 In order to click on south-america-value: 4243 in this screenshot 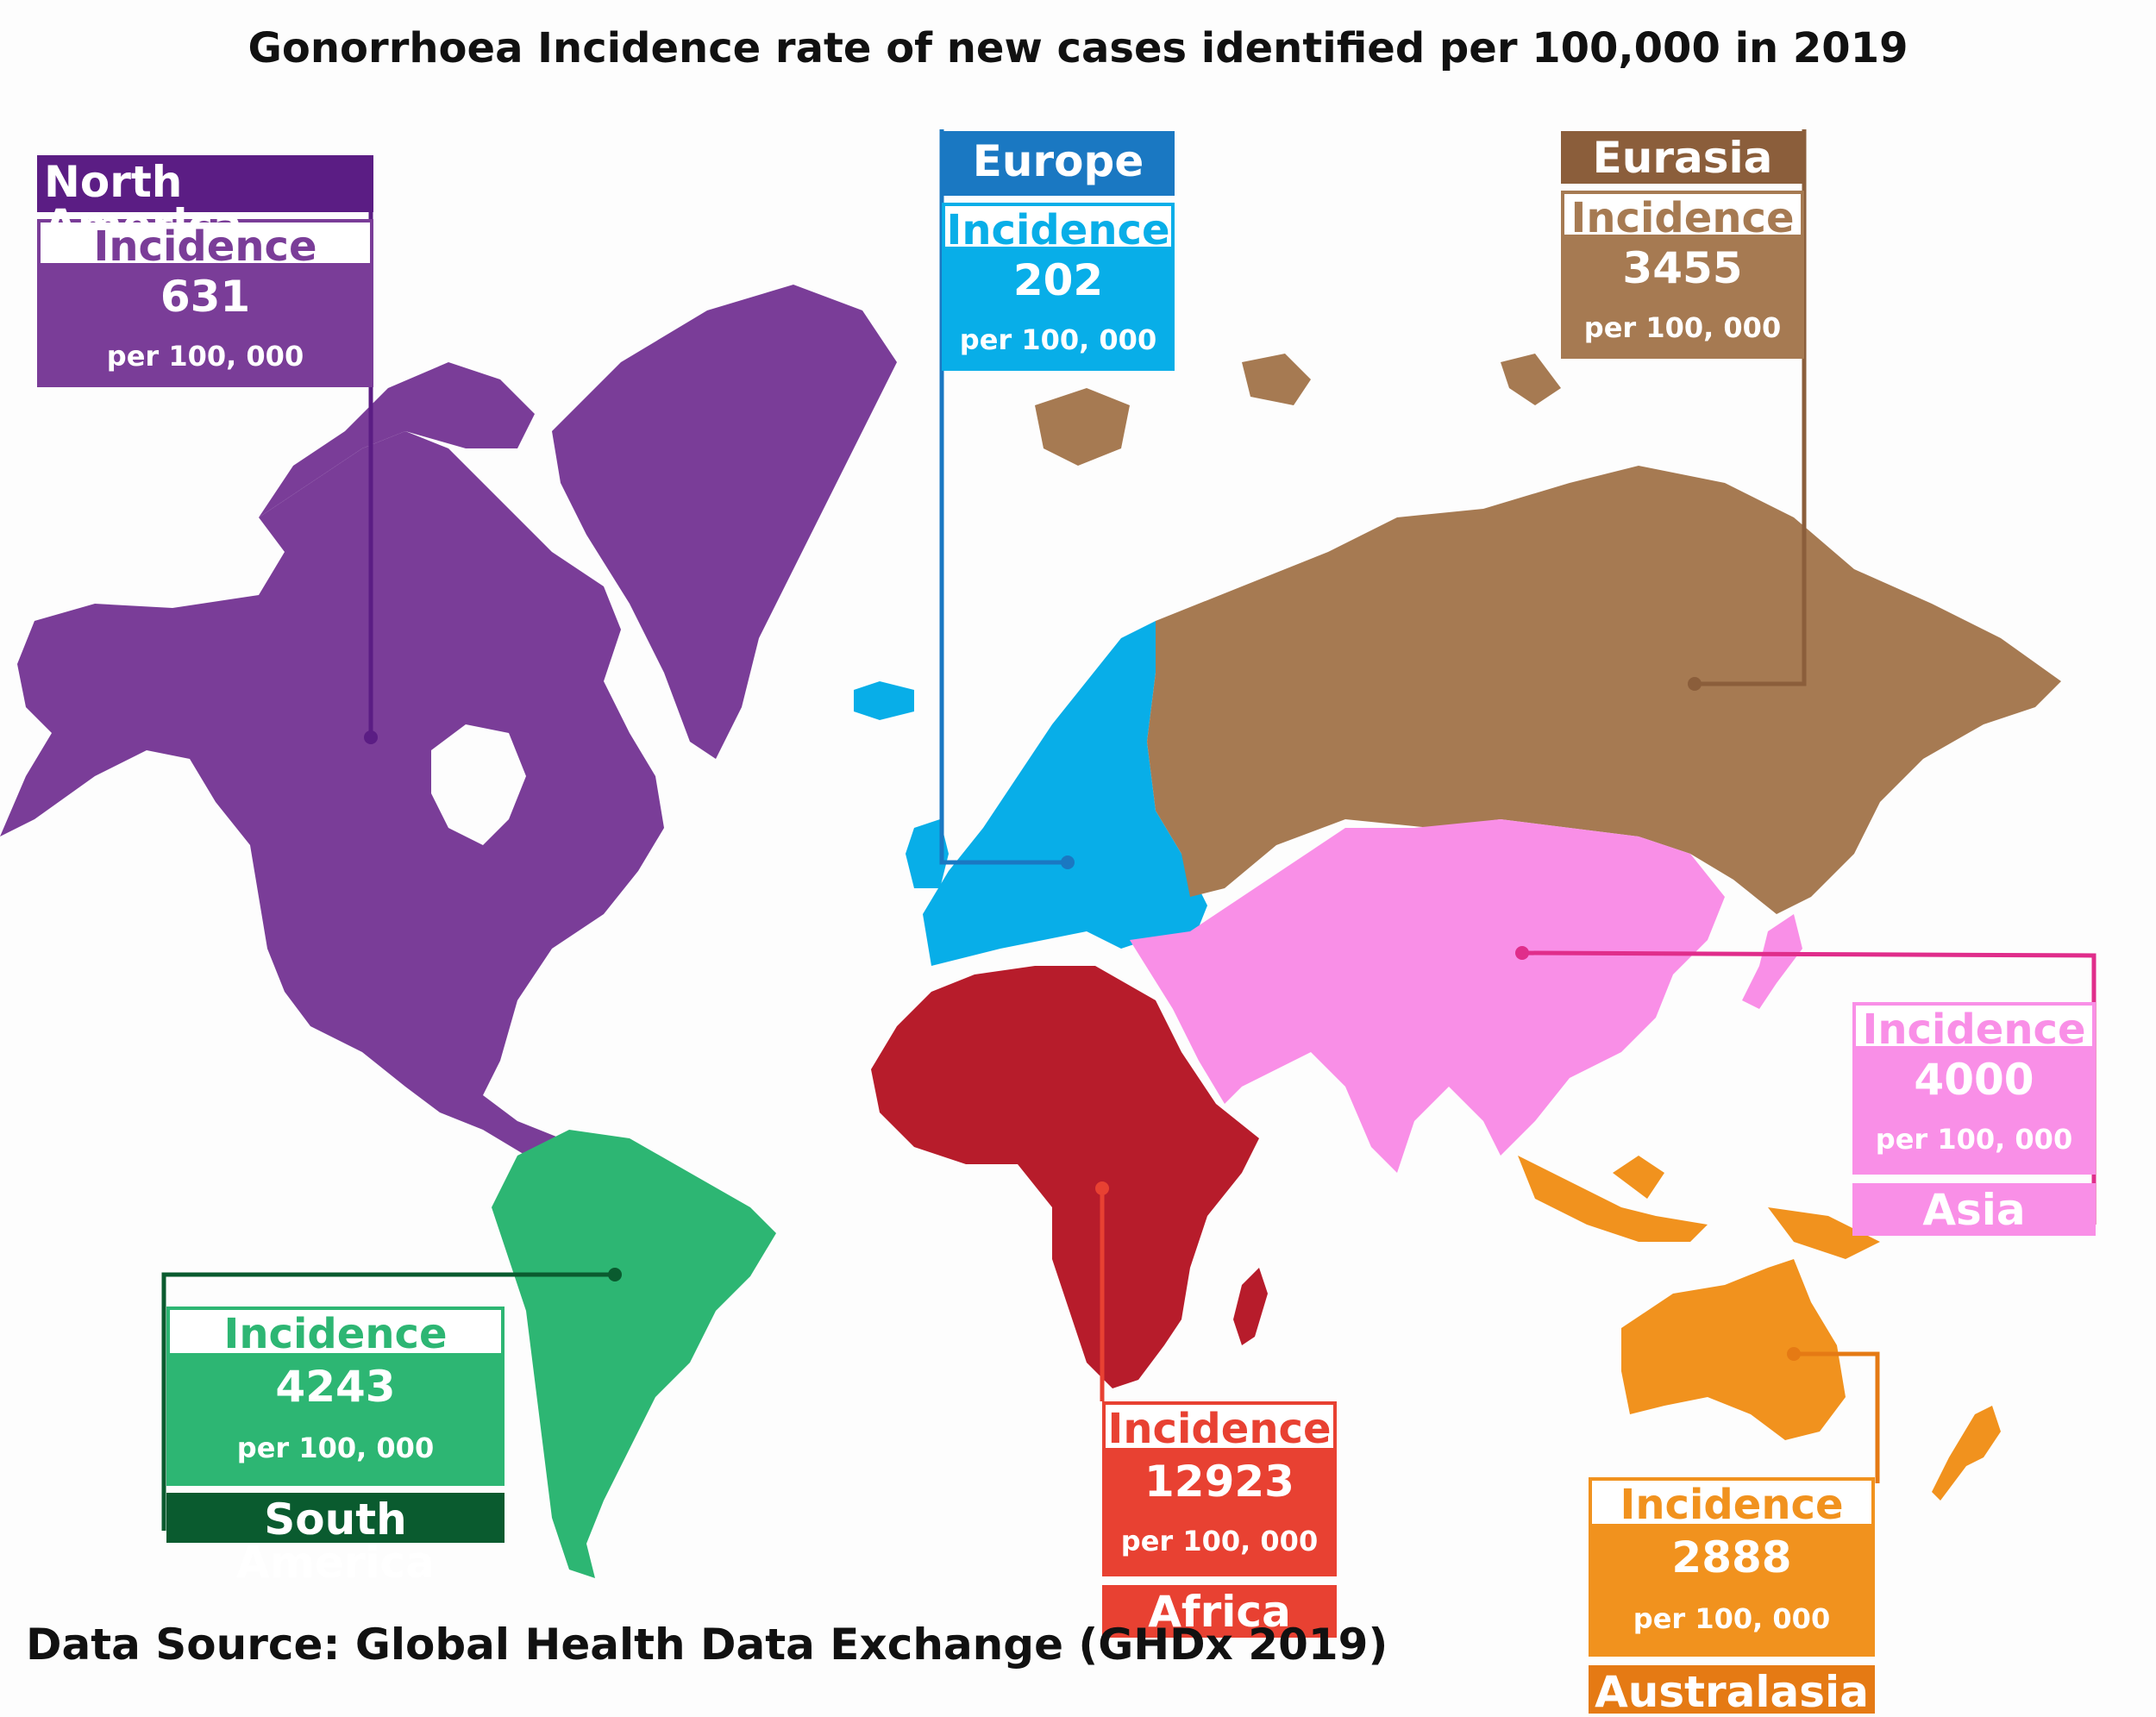, I will do `click(335, 1387)`.